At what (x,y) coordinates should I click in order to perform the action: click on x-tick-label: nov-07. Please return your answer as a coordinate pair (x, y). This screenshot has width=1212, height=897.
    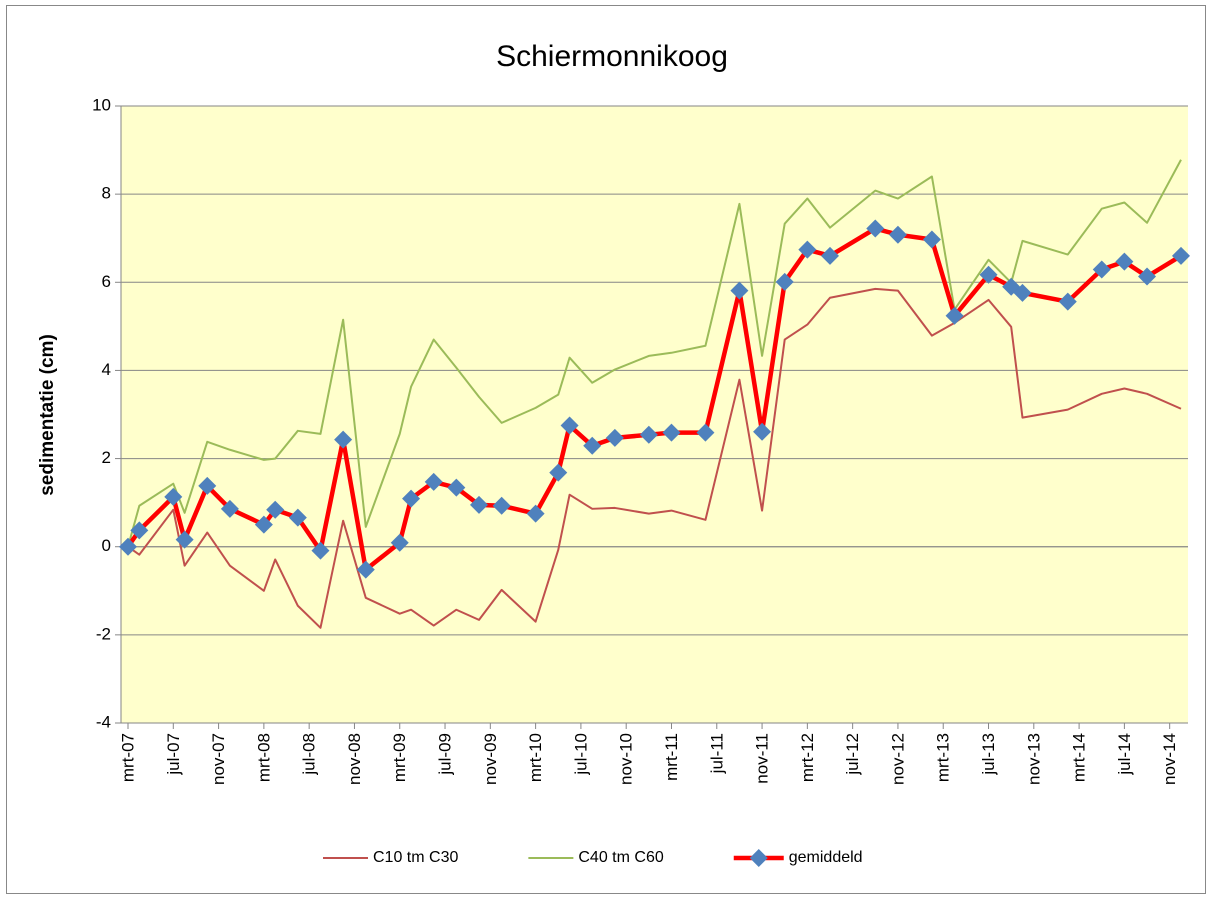
    Looking at the image, I should click on (218, 759).